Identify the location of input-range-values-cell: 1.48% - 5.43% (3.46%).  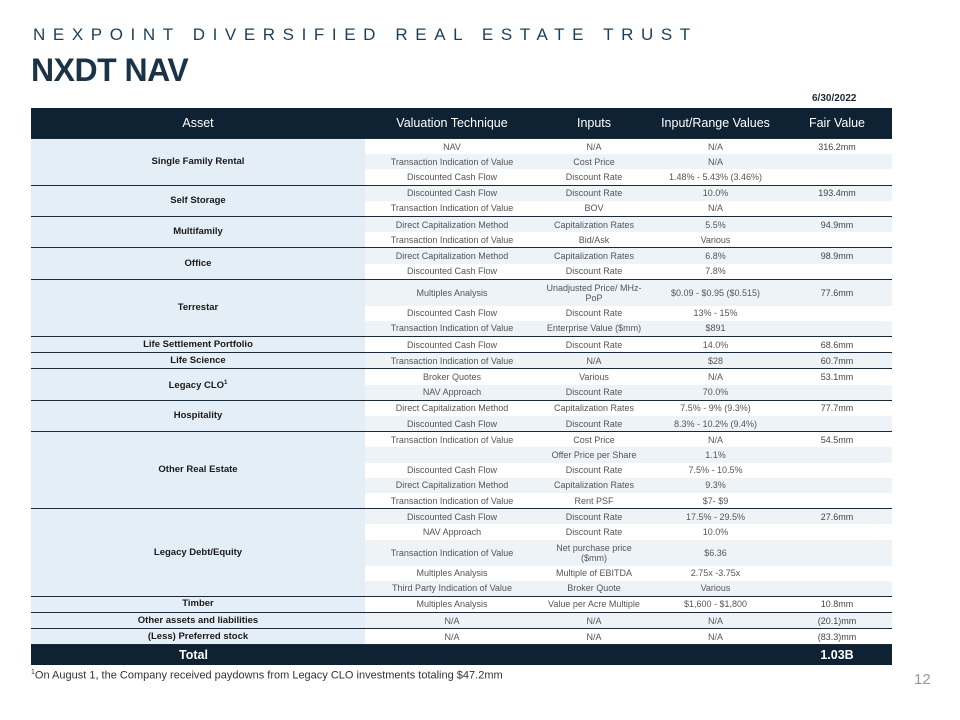
(715, 177).